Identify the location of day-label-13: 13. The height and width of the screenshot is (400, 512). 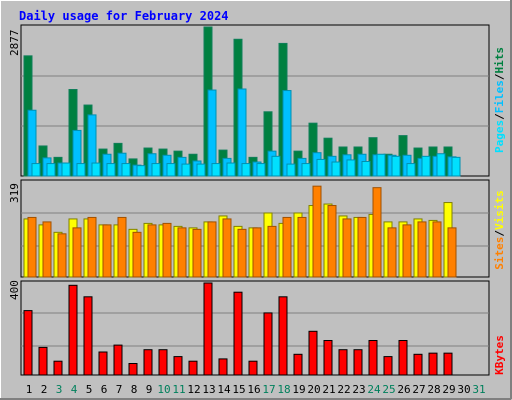
(208, 389).